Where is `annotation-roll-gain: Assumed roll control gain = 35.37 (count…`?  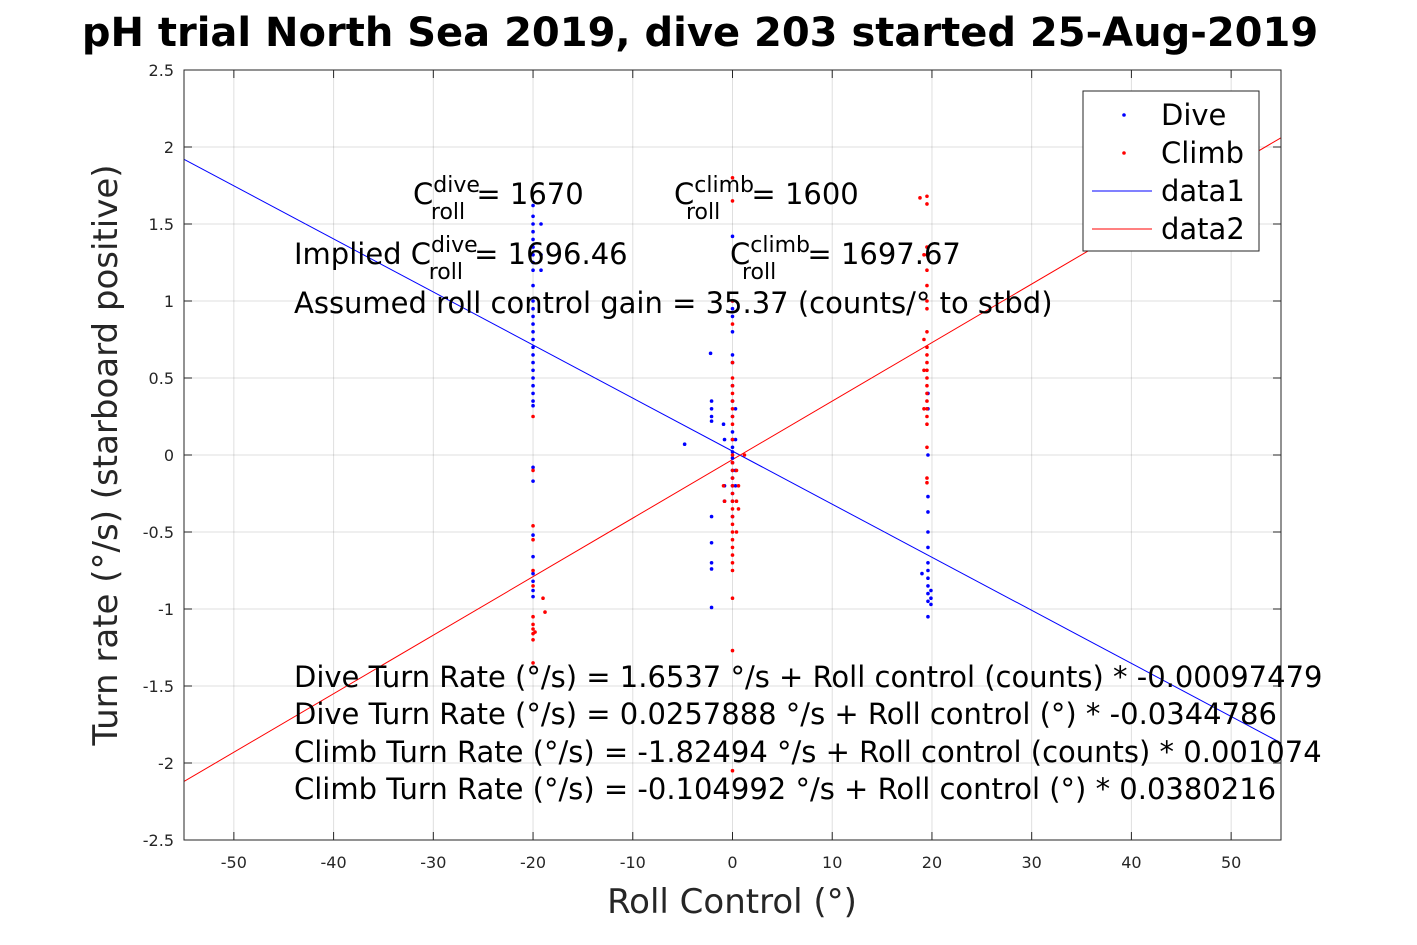
annotation-roll-gain: Assumed roll control gain = 35.37 (count… is located at coordinates (673, 303).